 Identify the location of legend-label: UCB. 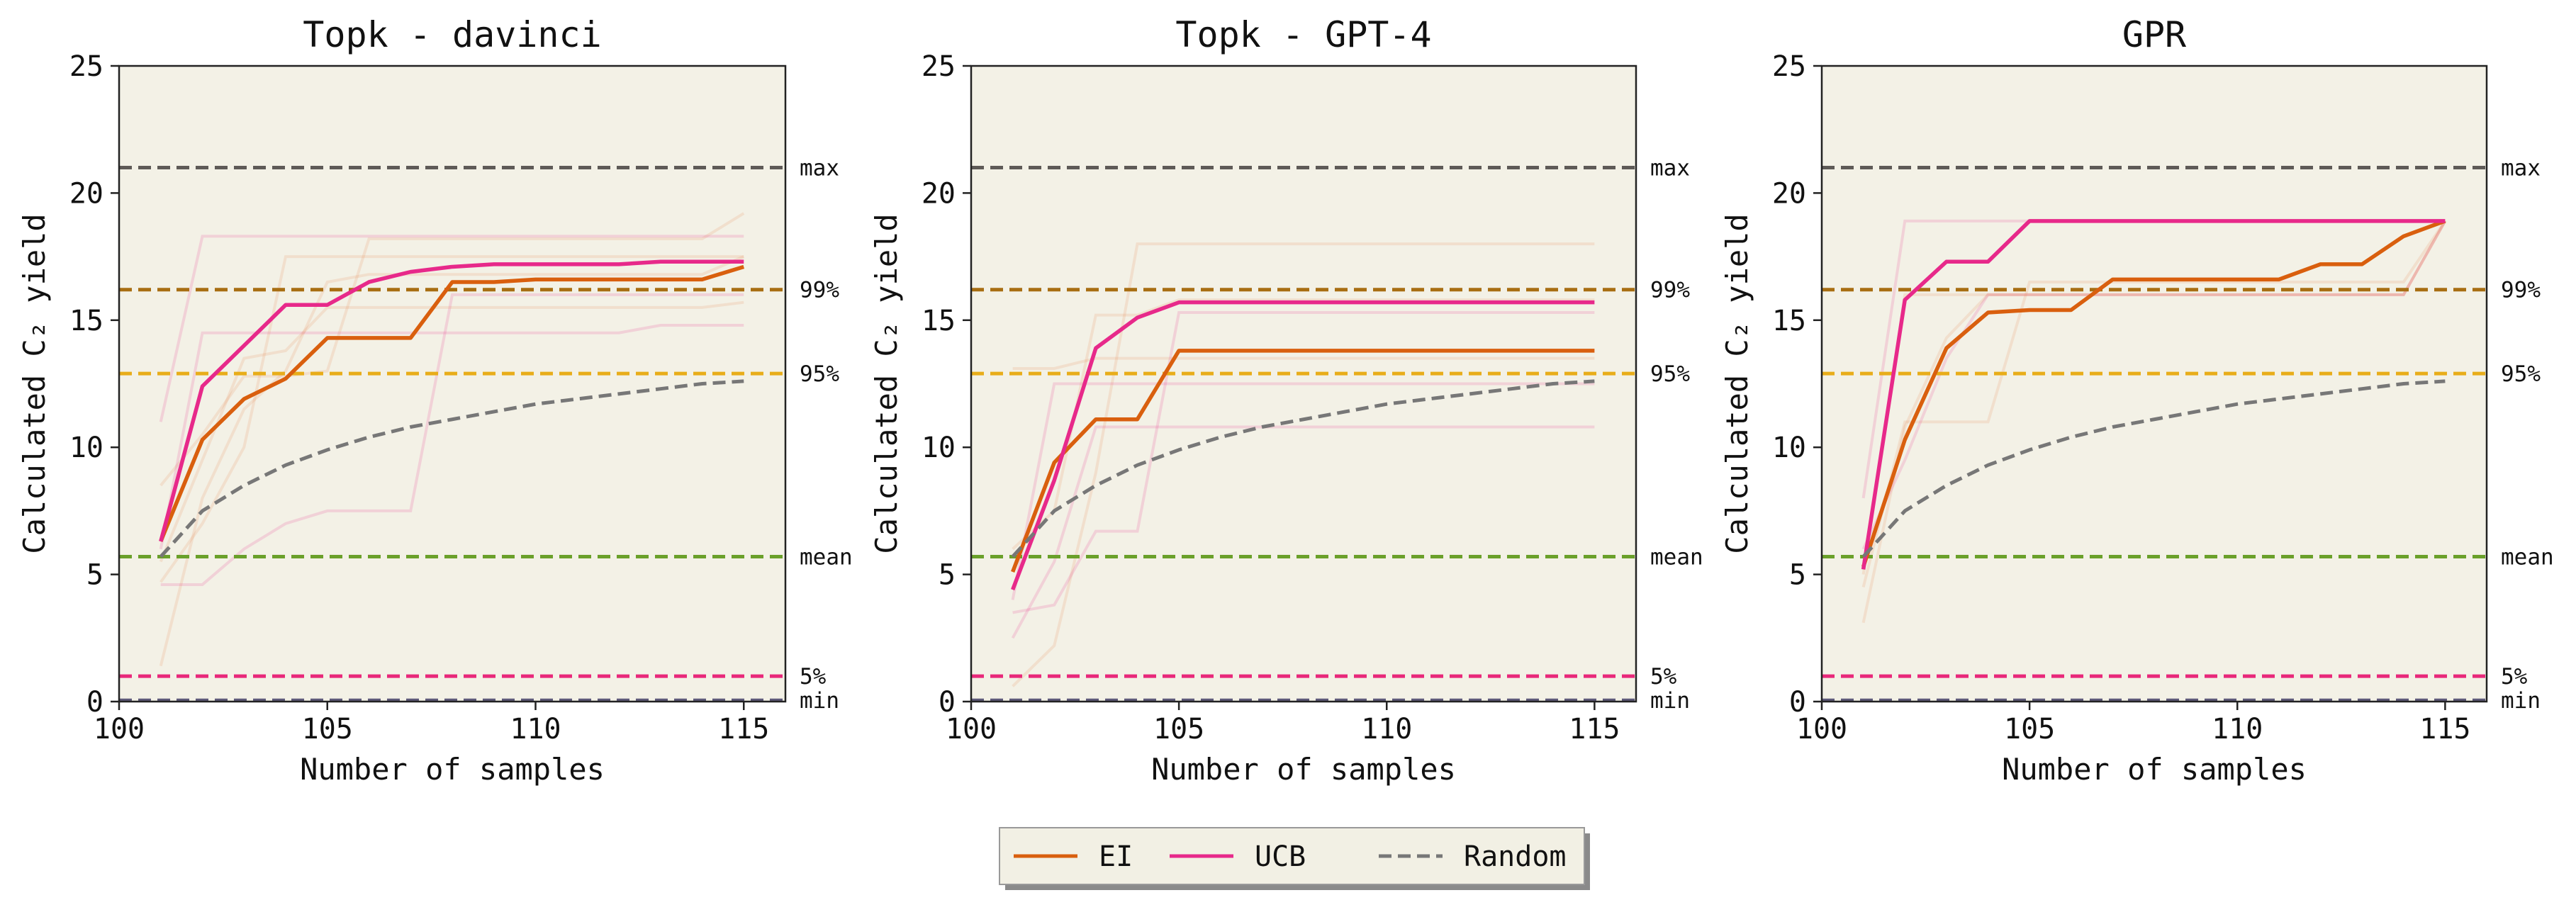
(1280, 856).